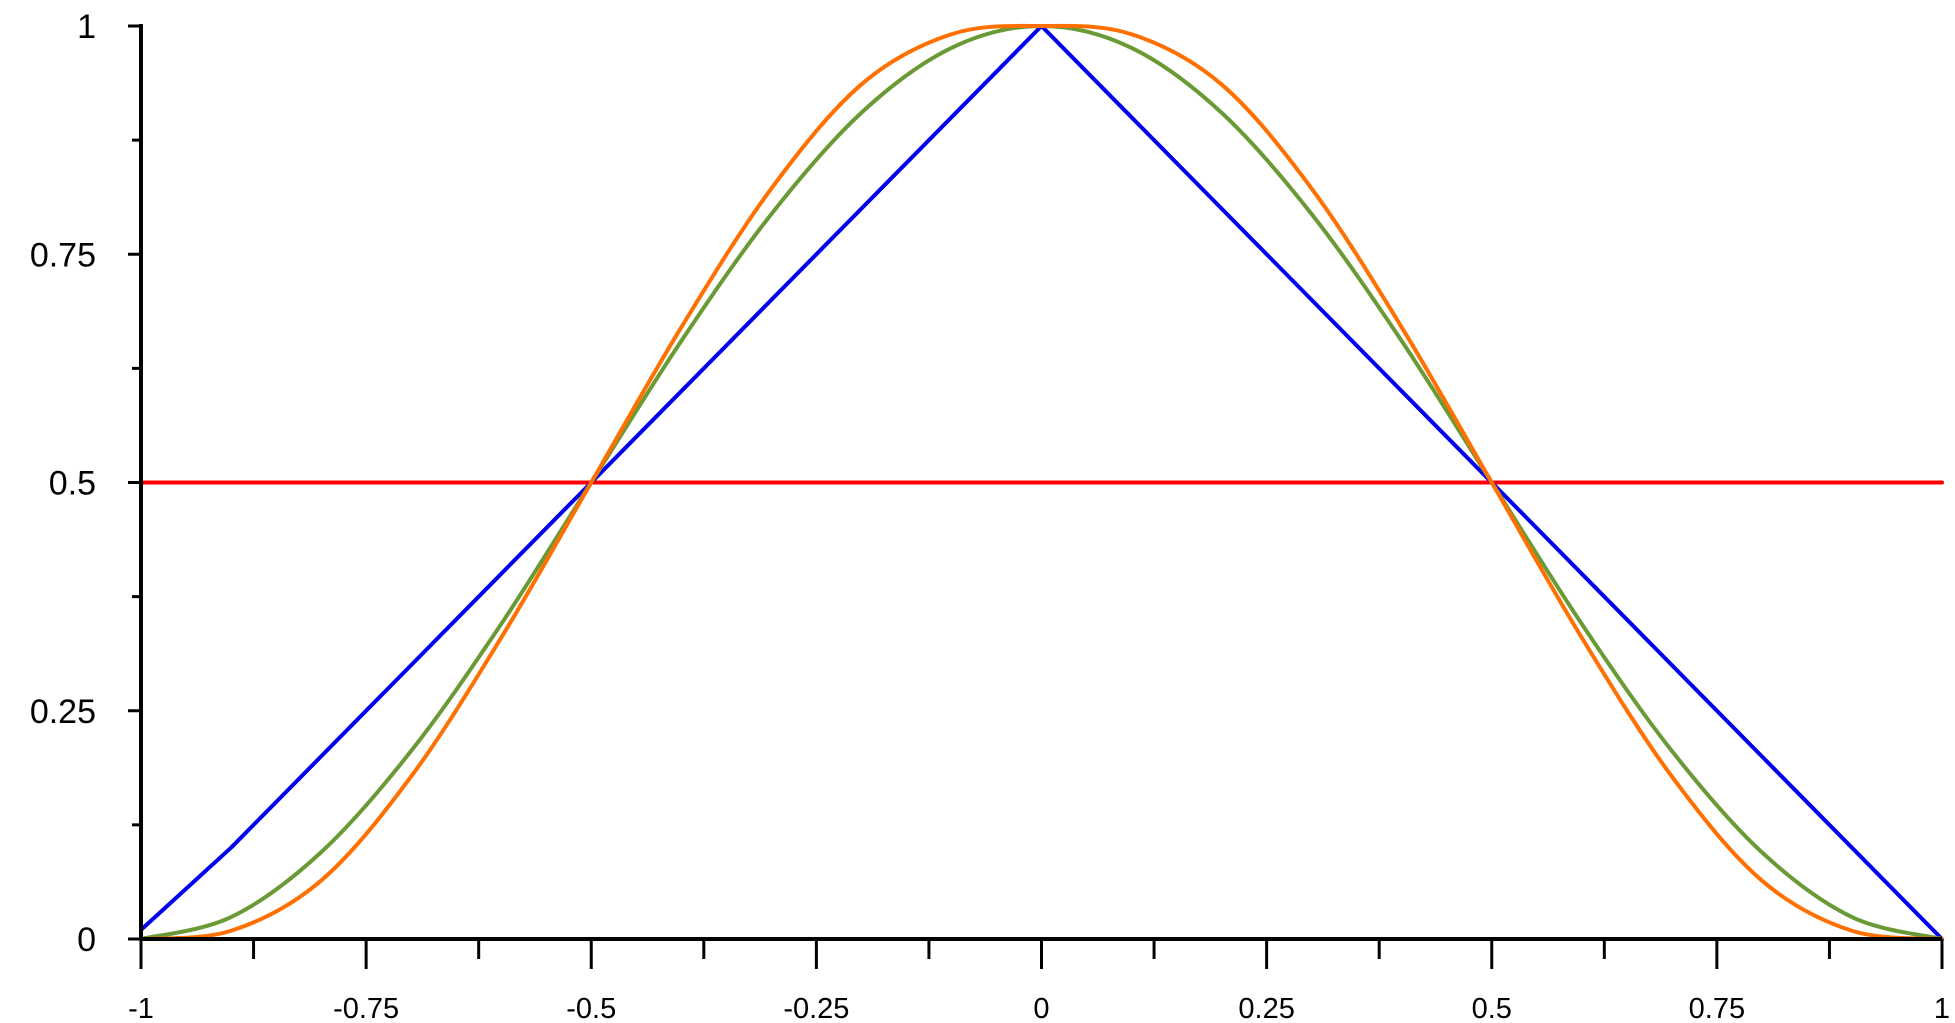 The width and height of the screenshot is (1955, 1023). I want to click on x-tick-label: -0.25, so click(816, 1008).